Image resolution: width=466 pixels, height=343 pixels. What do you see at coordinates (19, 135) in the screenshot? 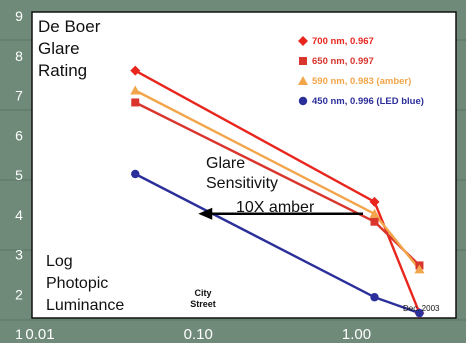
I see `y-tick-label: 6` at bounding box center [19, 135].